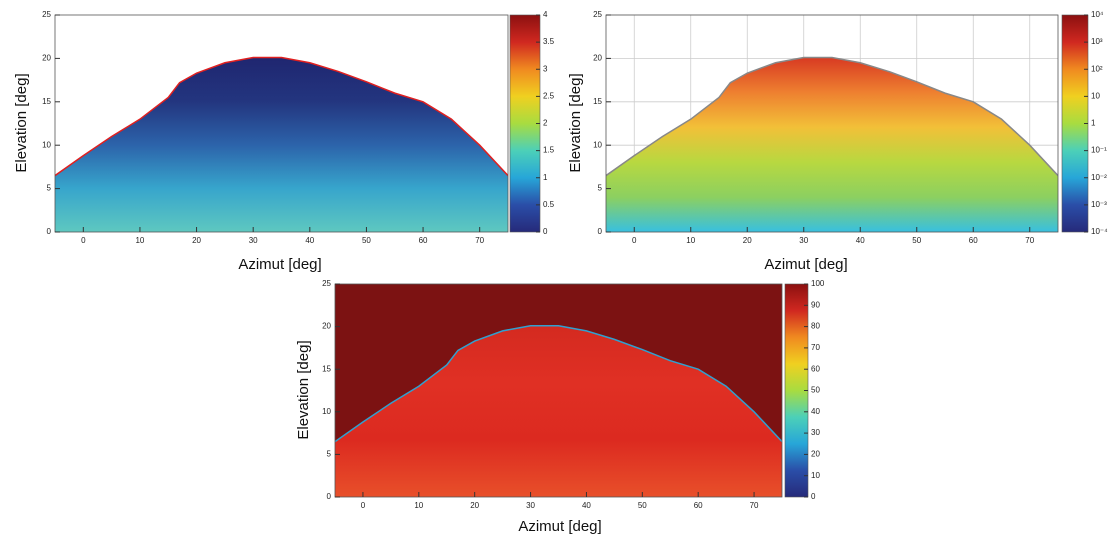 The height and width of the screenshot is (543, 1112). Describe the element at coordinates (815, 304) in the screenshot. I see `colorbar-tick-label: 90` at that location.